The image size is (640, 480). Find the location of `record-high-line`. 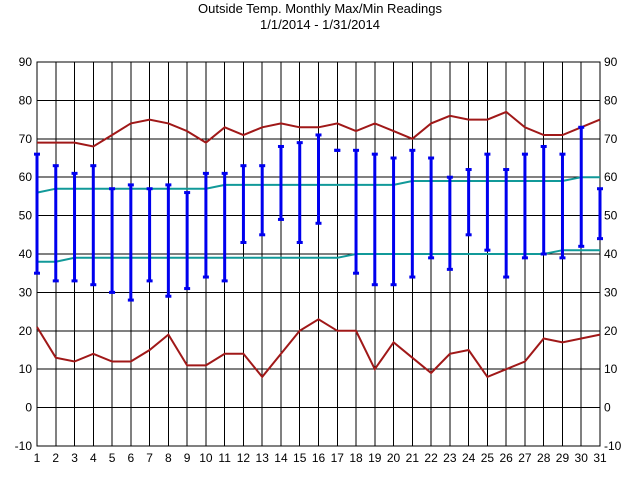

record-high-line is located at coordinates (319, 129).